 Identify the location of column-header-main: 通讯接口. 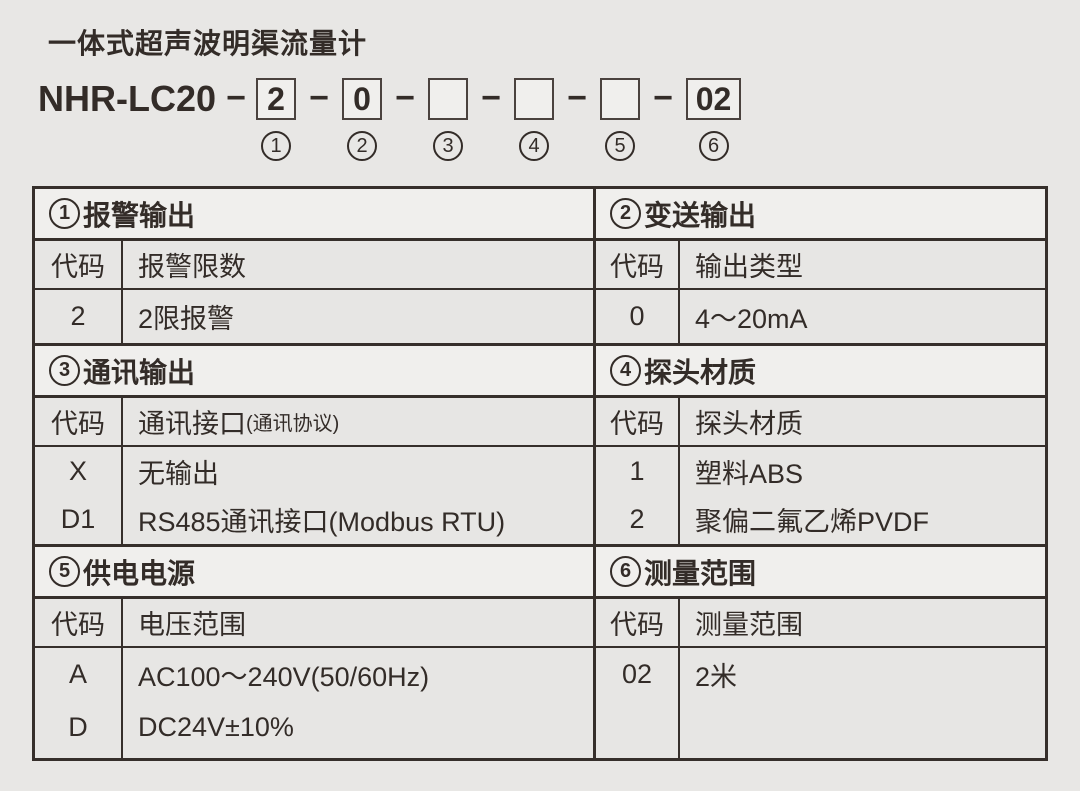
(192, 424).